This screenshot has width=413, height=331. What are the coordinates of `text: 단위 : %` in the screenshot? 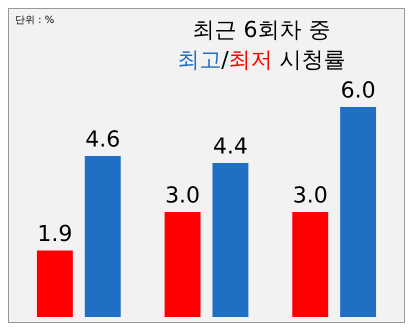 It's located at (34, 20).